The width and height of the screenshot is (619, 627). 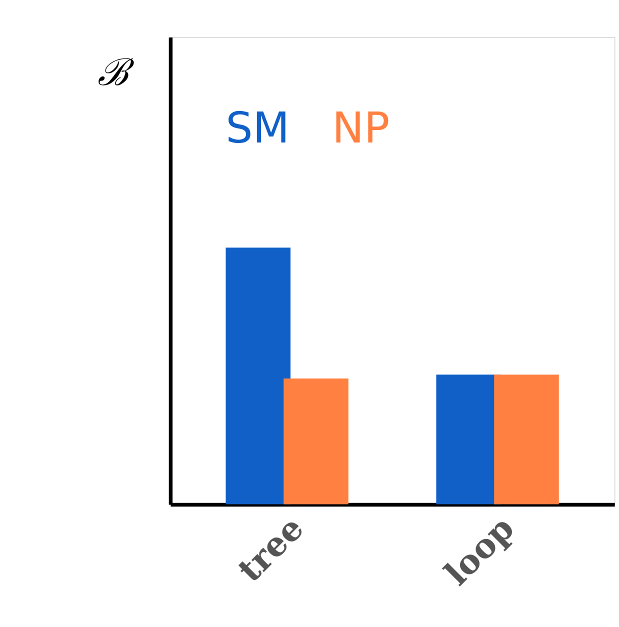 What do you see at coordinates (361, 129) in the screenshot?
I see `text: NP` at bounding box center [361, 129].